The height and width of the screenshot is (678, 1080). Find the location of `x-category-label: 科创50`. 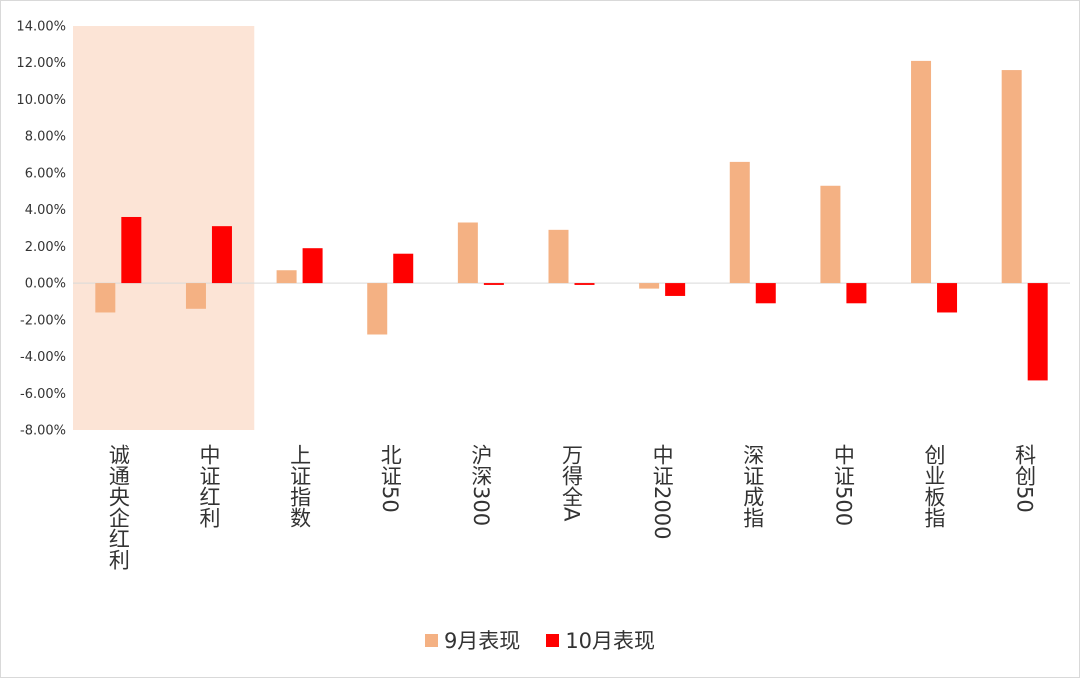

x-category-label: 科创50 is located at coordinates (1025, 478).